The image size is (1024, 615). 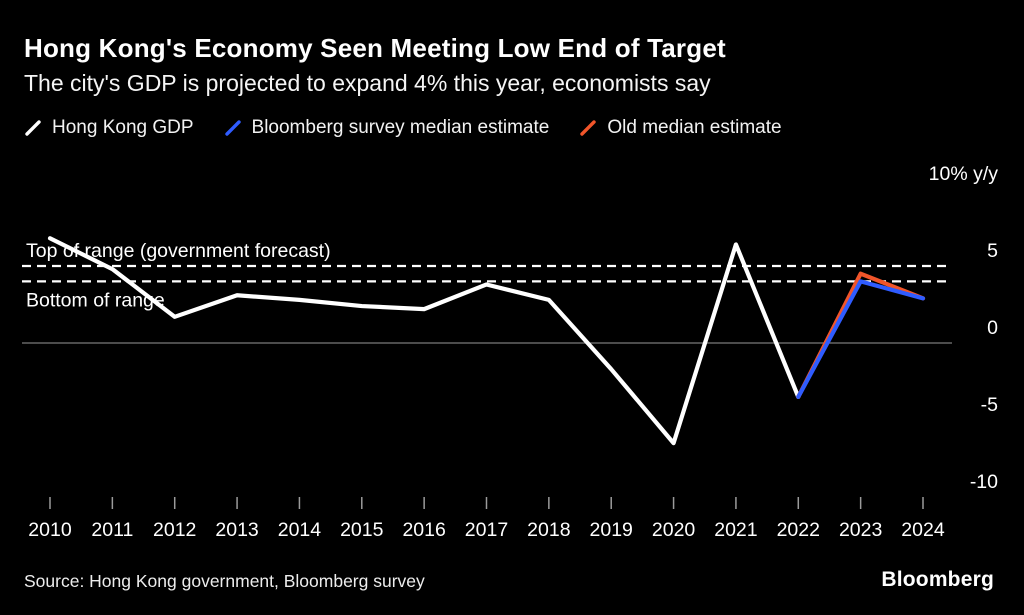 What do you see at coordinates (362, 530) in the screenshot?
I see `x-axis-label-2015: 2015` at bounding box center [362, 530].